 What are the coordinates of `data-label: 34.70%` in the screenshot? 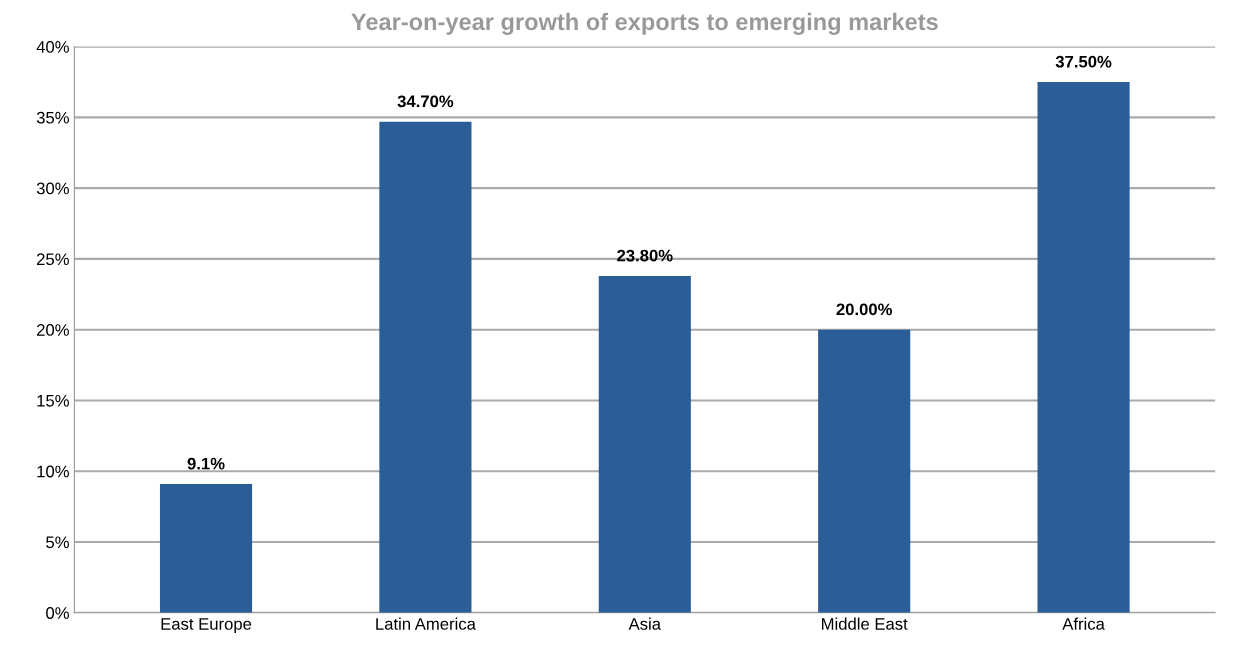 It's located at (425, 101).